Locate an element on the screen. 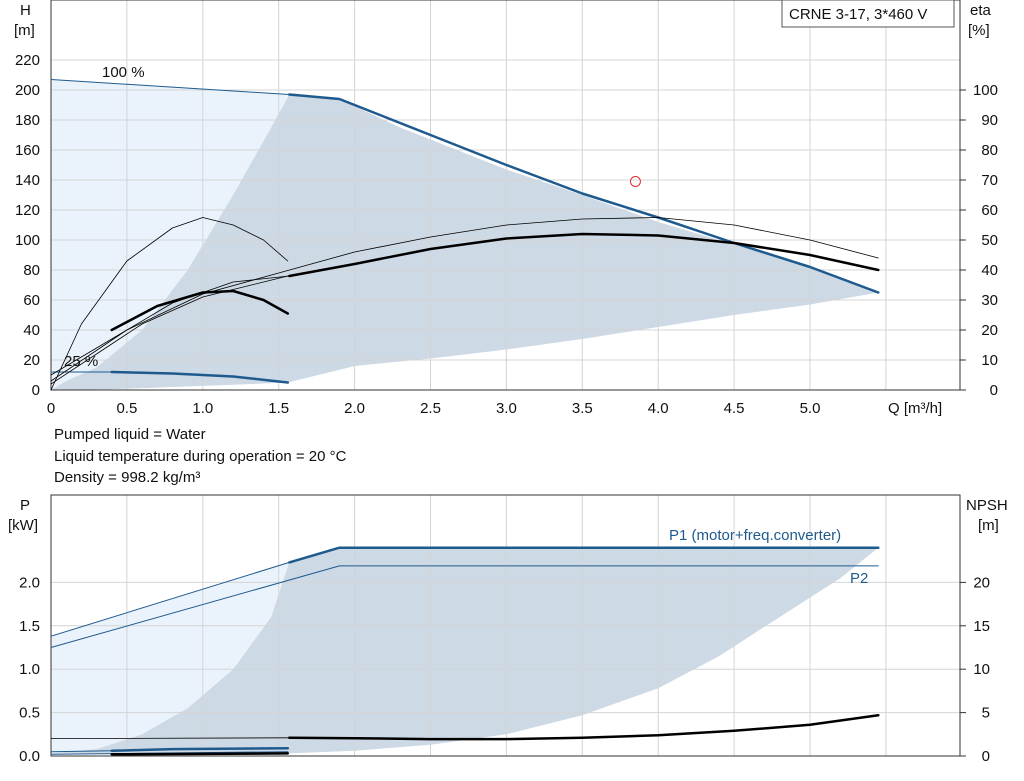  y-right-tick-label: 50 is located at coordinates (989, 240).